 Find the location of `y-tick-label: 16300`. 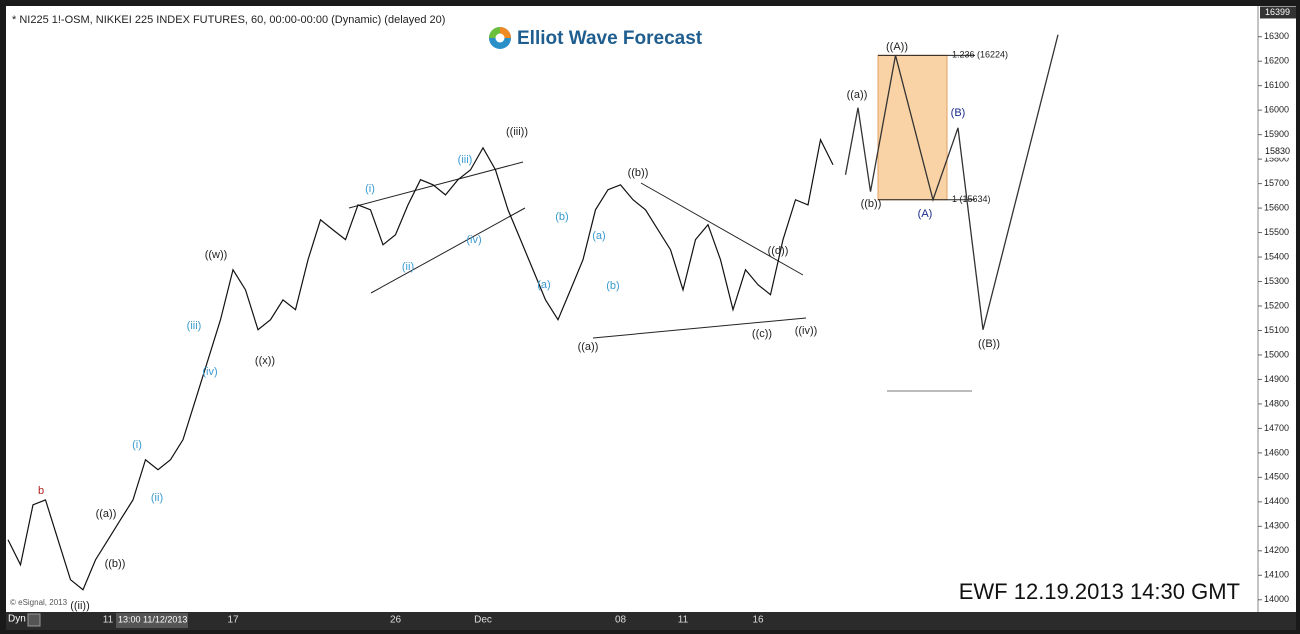

y-tick-label: 16300 is located at coordinates (1276, 36).